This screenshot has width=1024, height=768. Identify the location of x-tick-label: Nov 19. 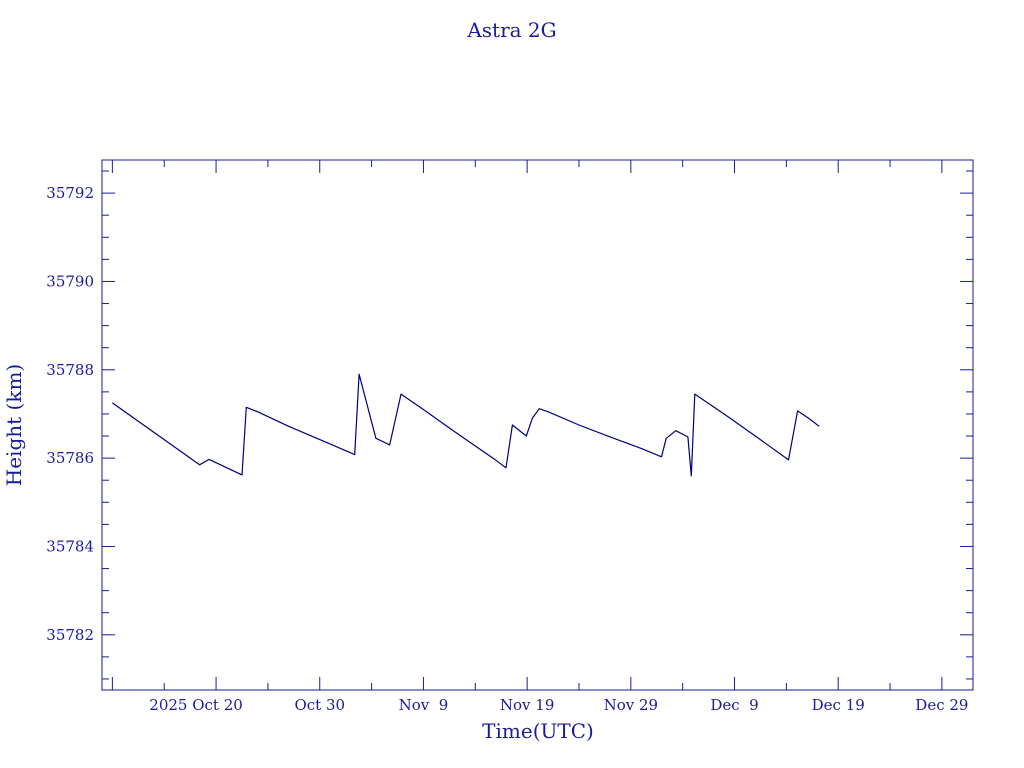
(527, 705).